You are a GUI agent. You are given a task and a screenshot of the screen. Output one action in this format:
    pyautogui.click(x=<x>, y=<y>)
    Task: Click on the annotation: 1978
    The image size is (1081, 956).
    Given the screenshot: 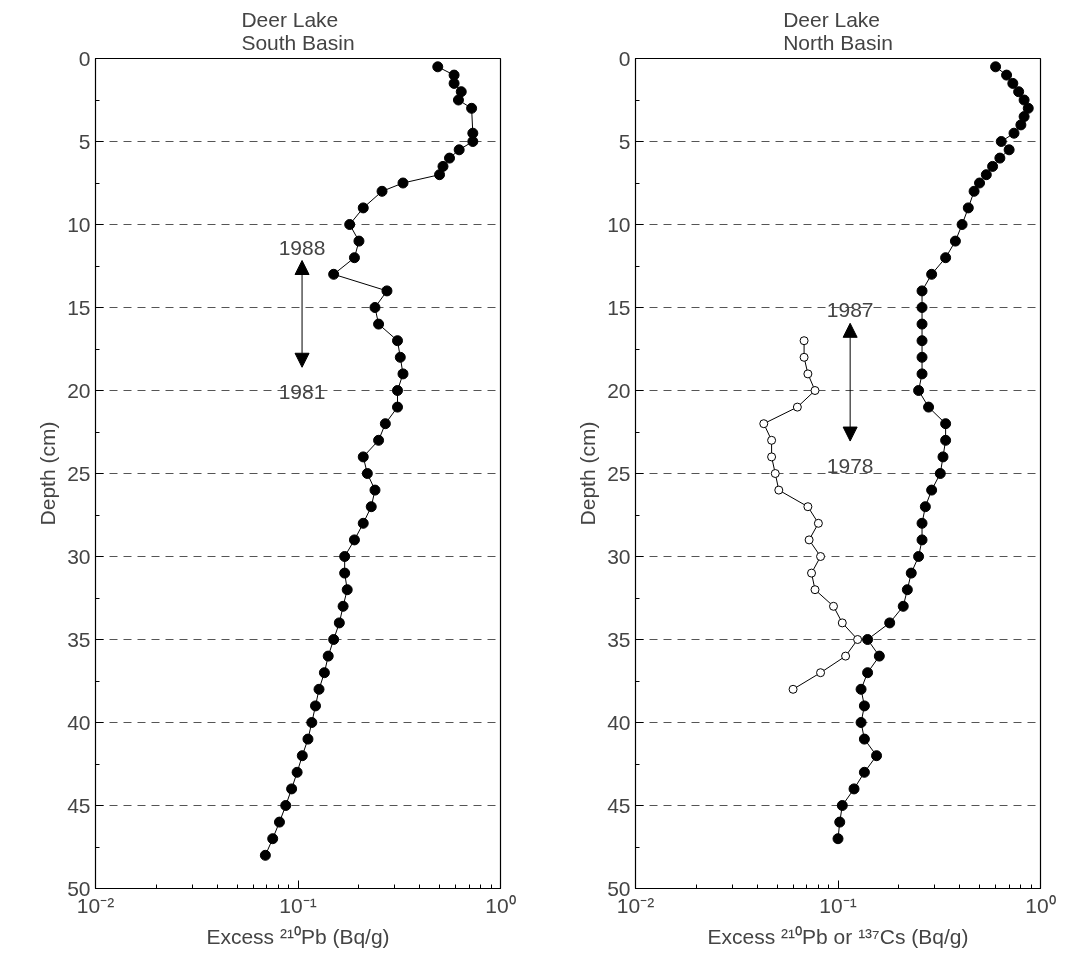 What is the action you would take?
    pyautogui.click(x=850, y=466)
    